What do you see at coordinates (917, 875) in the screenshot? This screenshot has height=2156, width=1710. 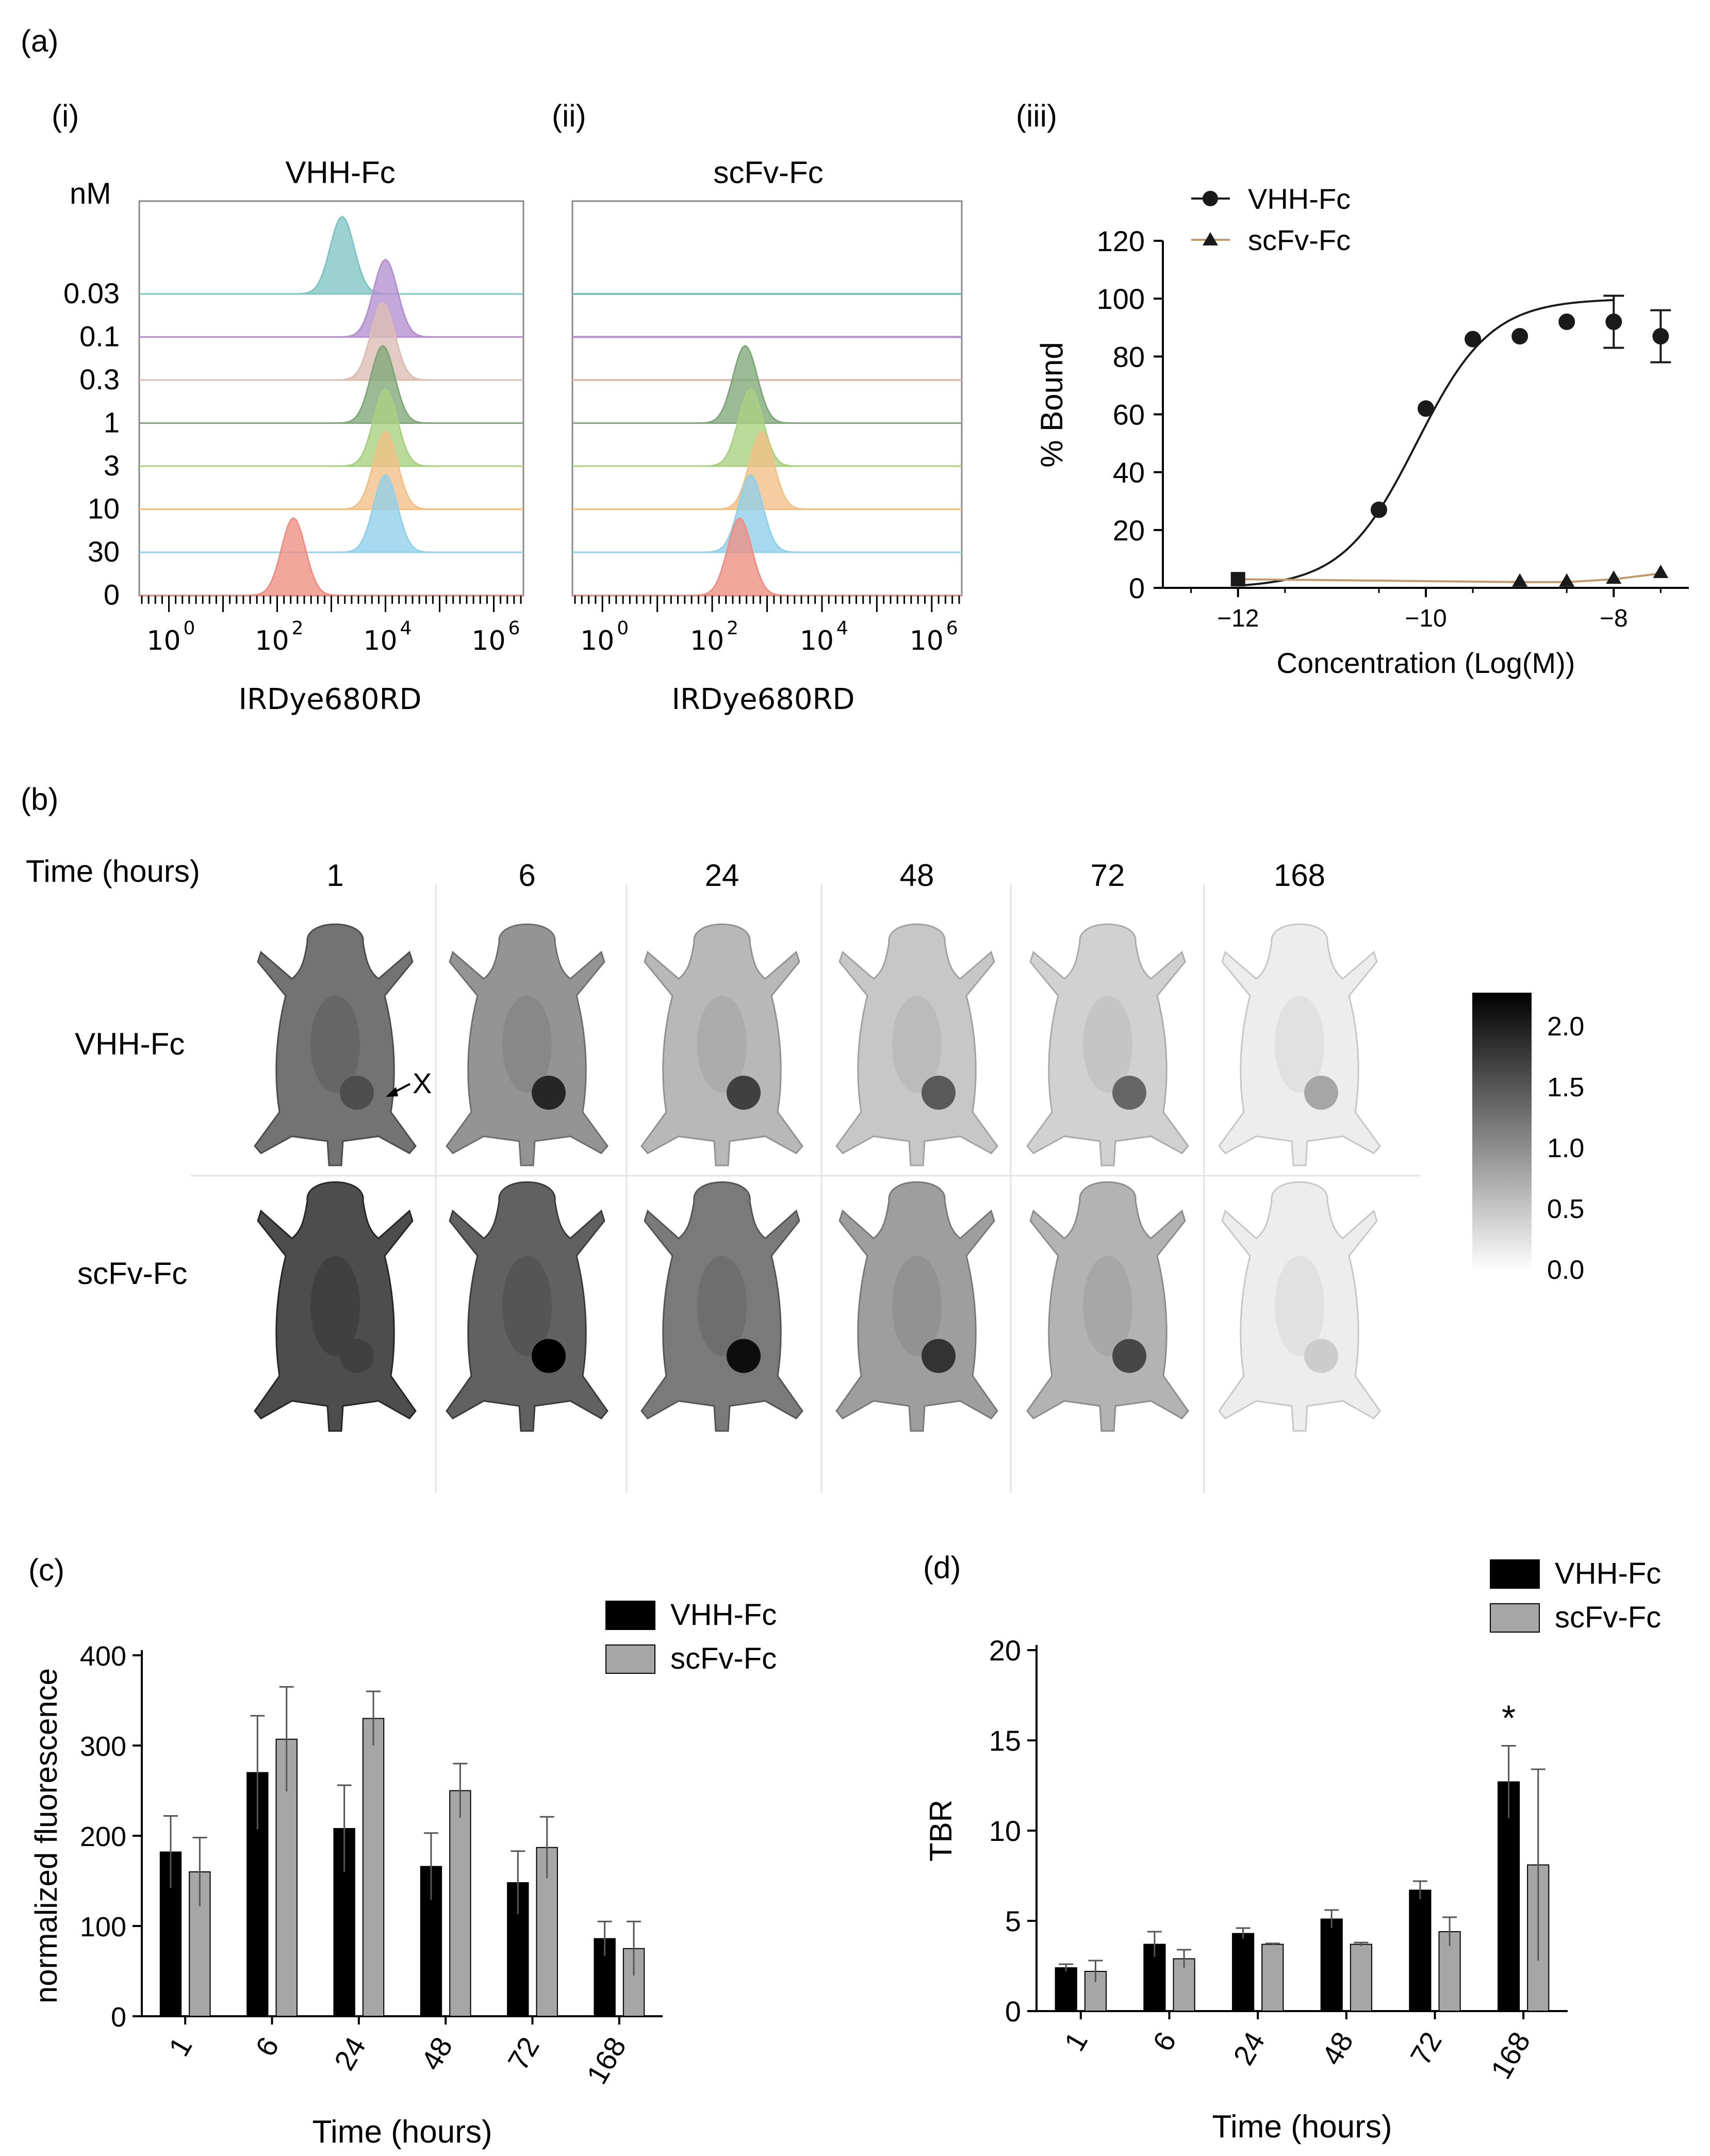 I see `time-label: 48` at bounding box center [917, 875].